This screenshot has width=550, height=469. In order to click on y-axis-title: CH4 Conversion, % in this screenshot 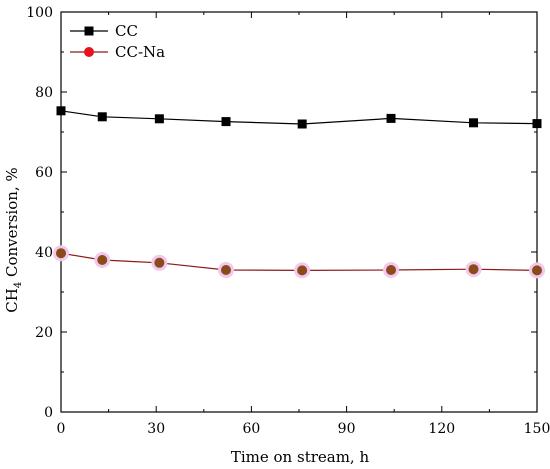, I will do `click(13, 239)`.